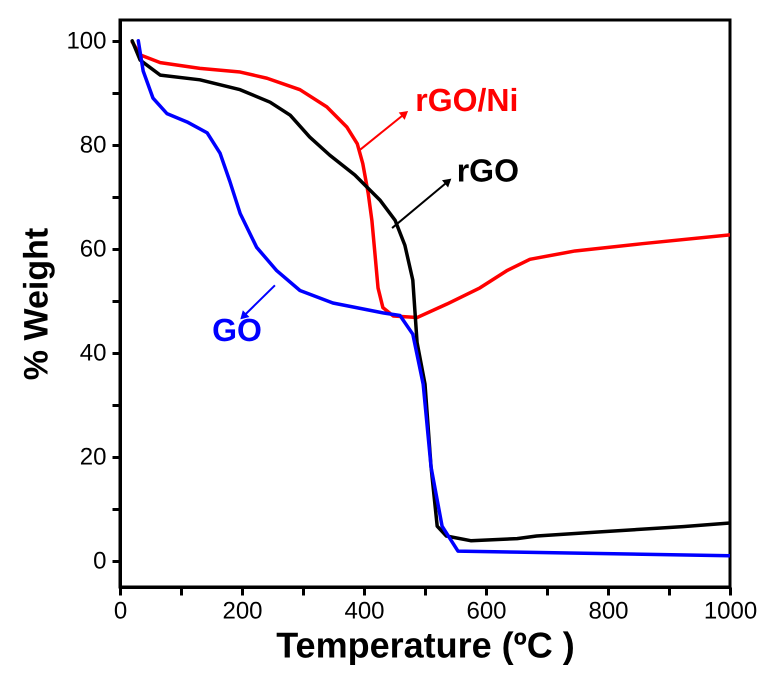 This screenshot has height=673, width=768. I want to click on x-tick-label: 200, so click(242, 611).